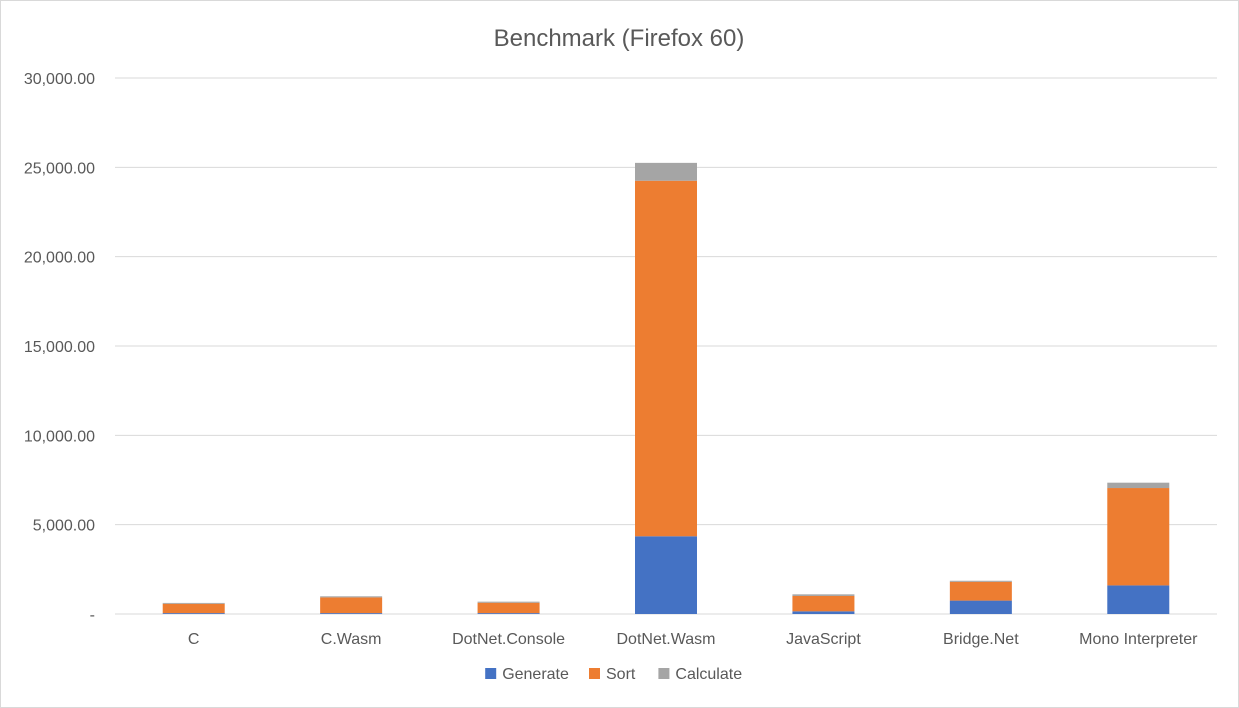 Image resolution: width=1239 pixels, height=708 pixels. Describe the element at coordinates (664, 673) in the screenshot. I see `legend-swatch-calculate` at that location.